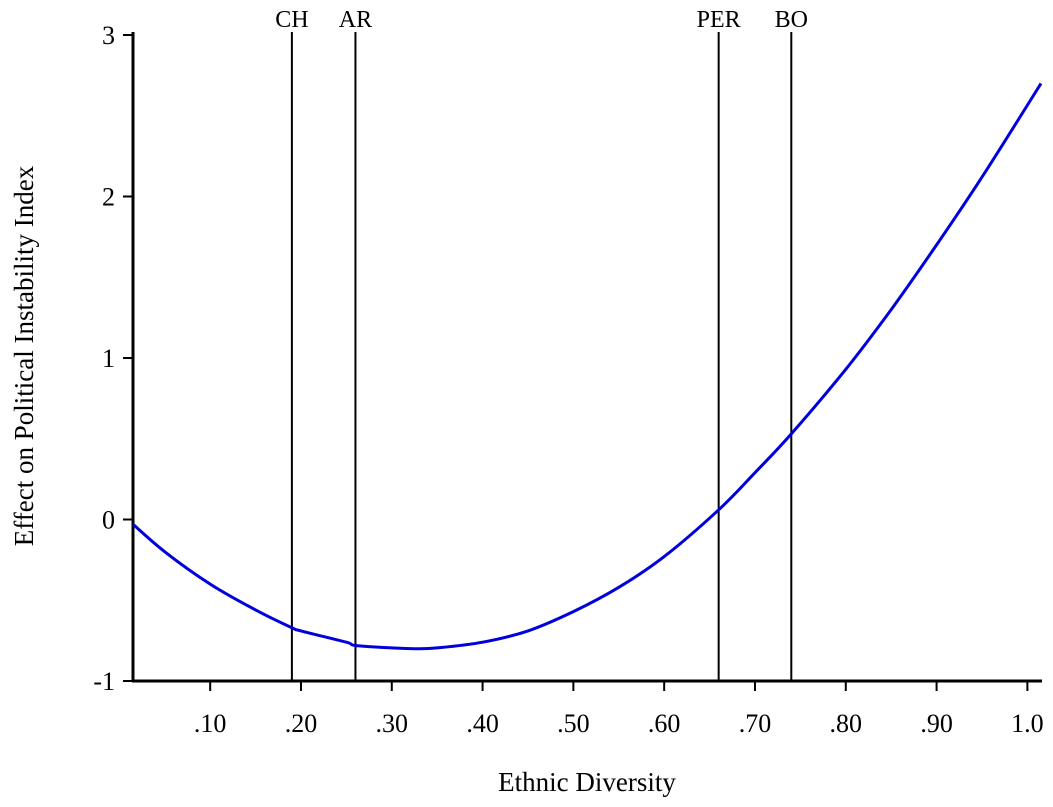 The width and height of the screenshot is (1053, 807). I want to click on marker-label-ch: CH, so click(291, 20).